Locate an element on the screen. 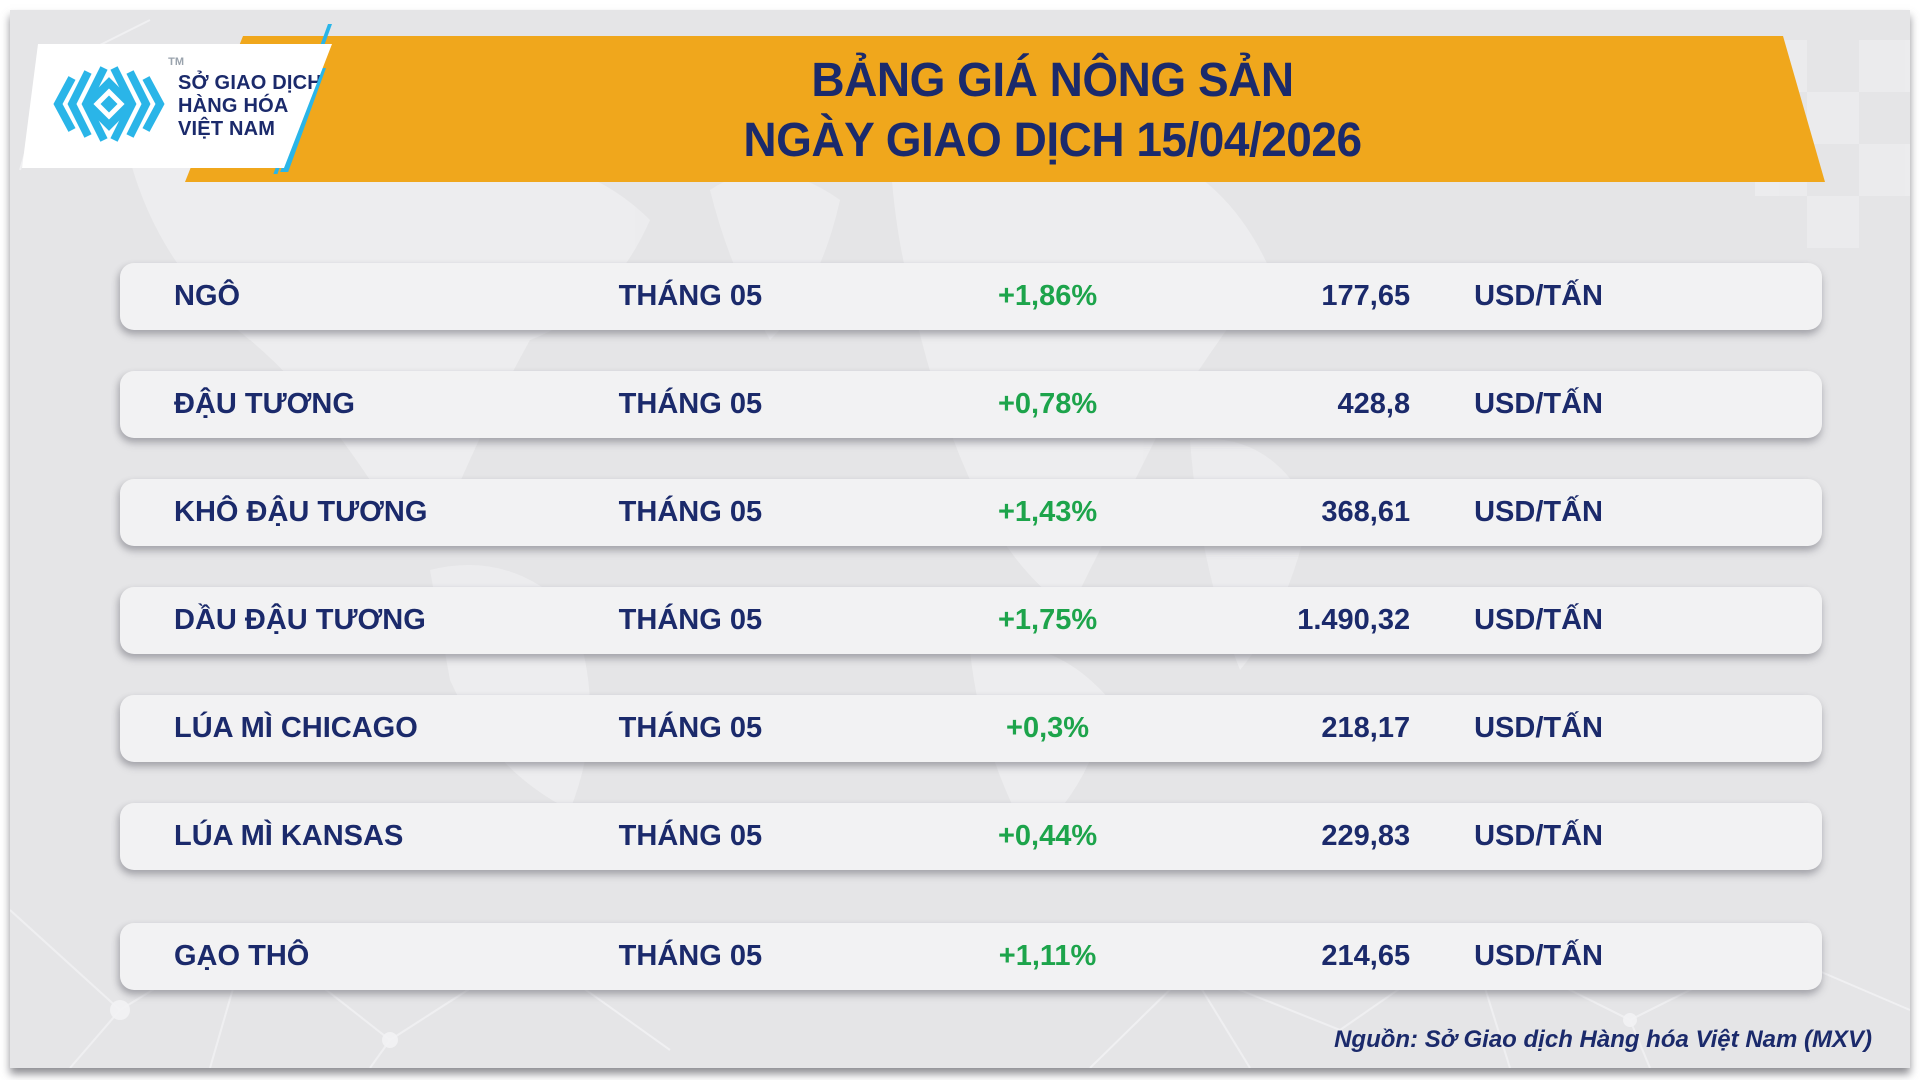 Image resolution: width=1920 pixels, height=1080 pixels. commodity-name: GẠO THÔ is located at coordinates (242, 956).